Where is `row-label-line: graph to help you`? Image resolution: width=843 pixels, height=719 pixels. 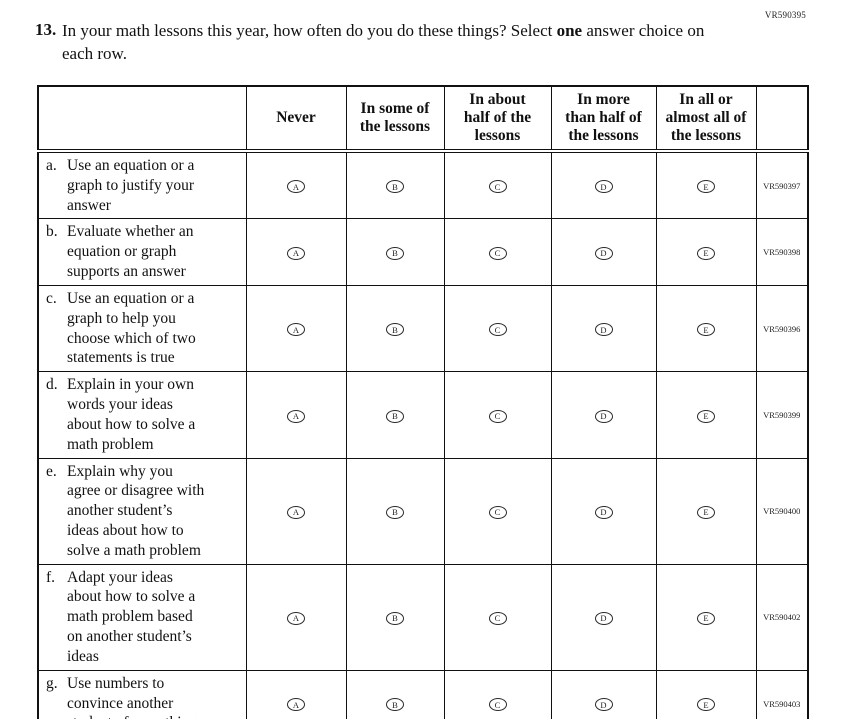
row-label-line: graph to help you is located at coordinates (121, 318).